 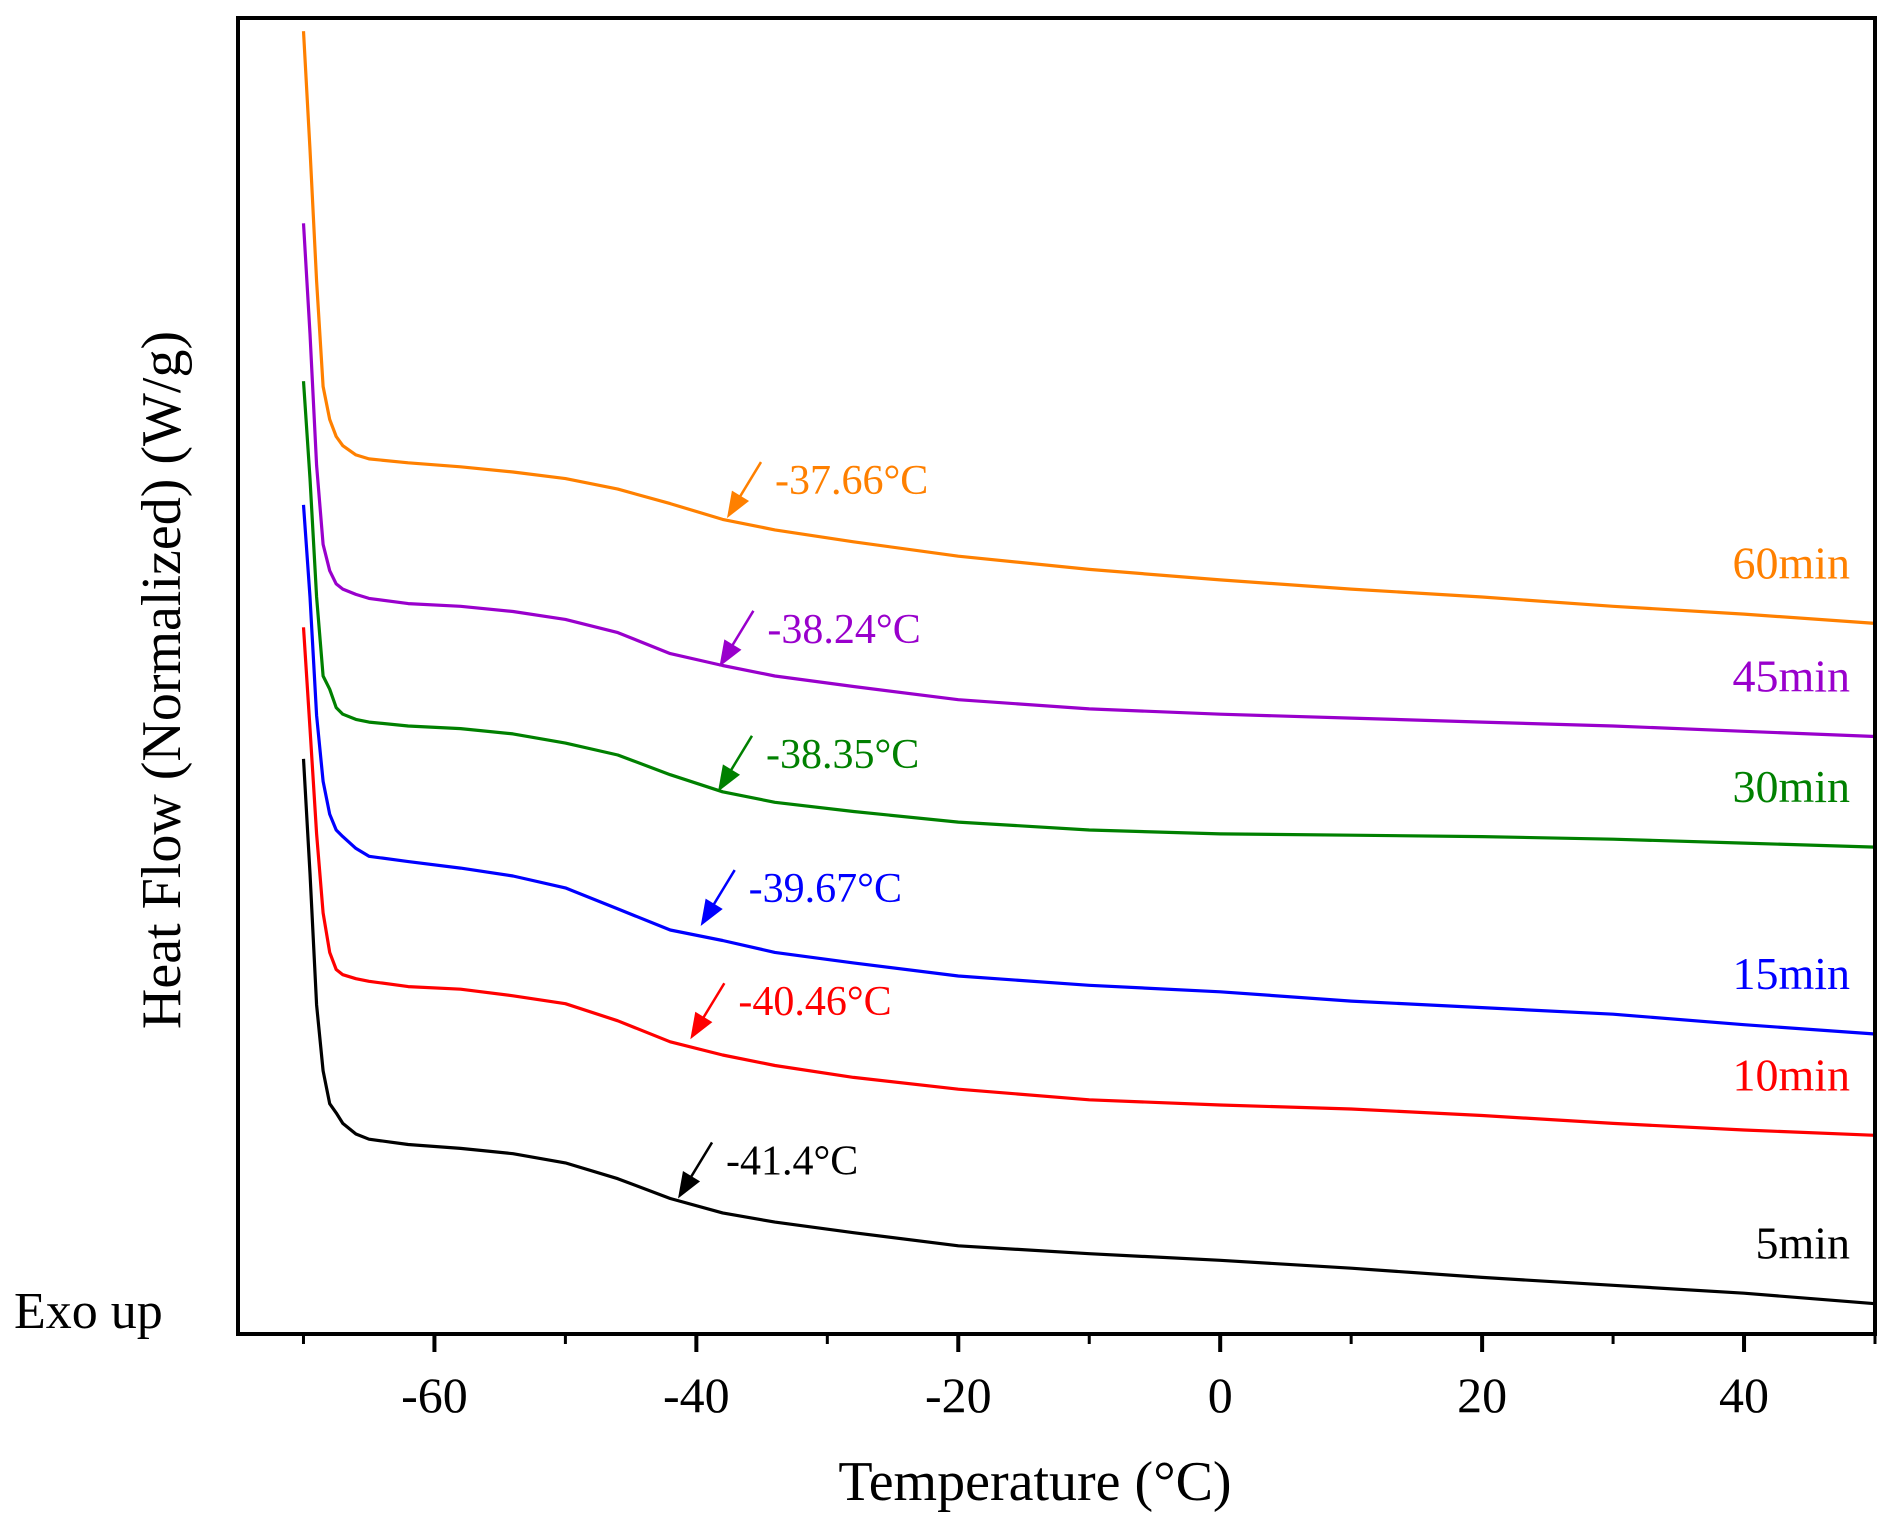 What do you see at coordinates (1791, 1074) in the screenshot?
I see `series-label-10min: 10min` at bounding box center [1791, 1074].